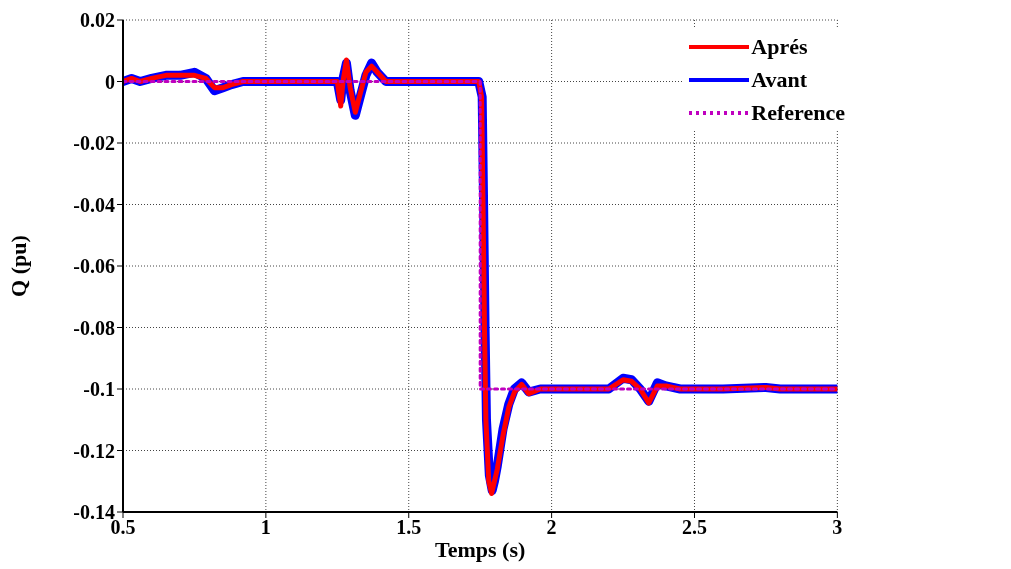 This screenshot has width=1011, height=569. What do you see at coordinates (18, 266) in the screenshot?
I see `y-axis-title: Q (pu)` at bounding box center [18, 266].